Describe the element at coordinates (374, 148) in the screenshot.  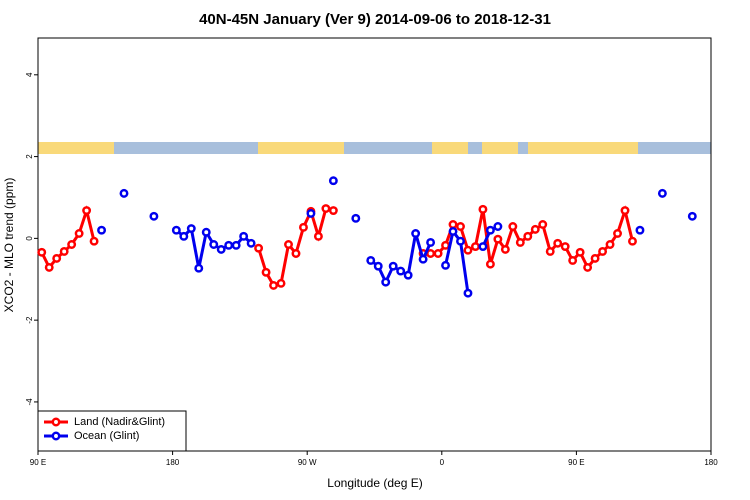
I see `land-ocean-strip` at that location.